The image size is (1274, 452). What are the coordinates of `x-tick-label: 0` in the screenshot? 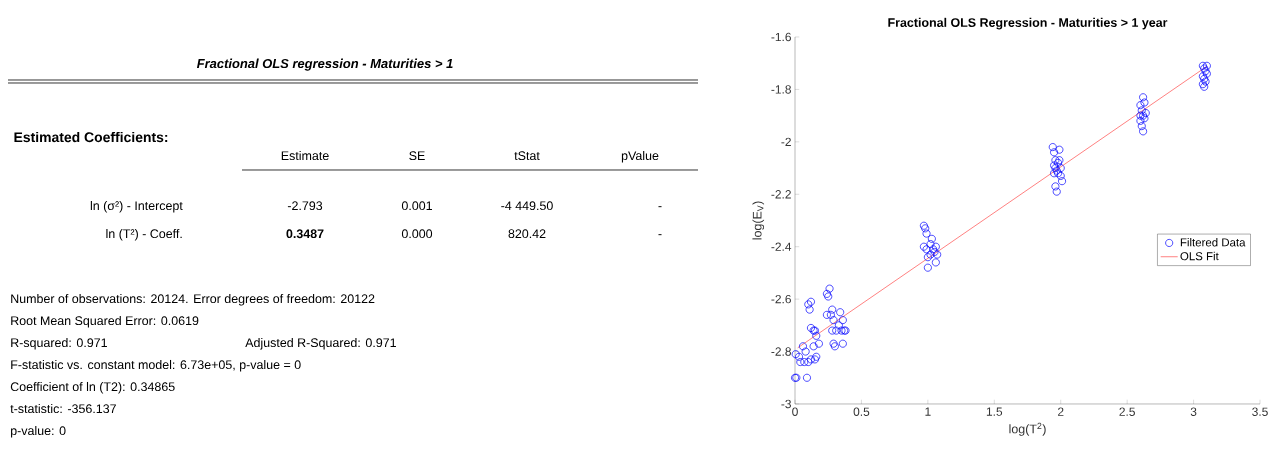 It's located at (795, 411).